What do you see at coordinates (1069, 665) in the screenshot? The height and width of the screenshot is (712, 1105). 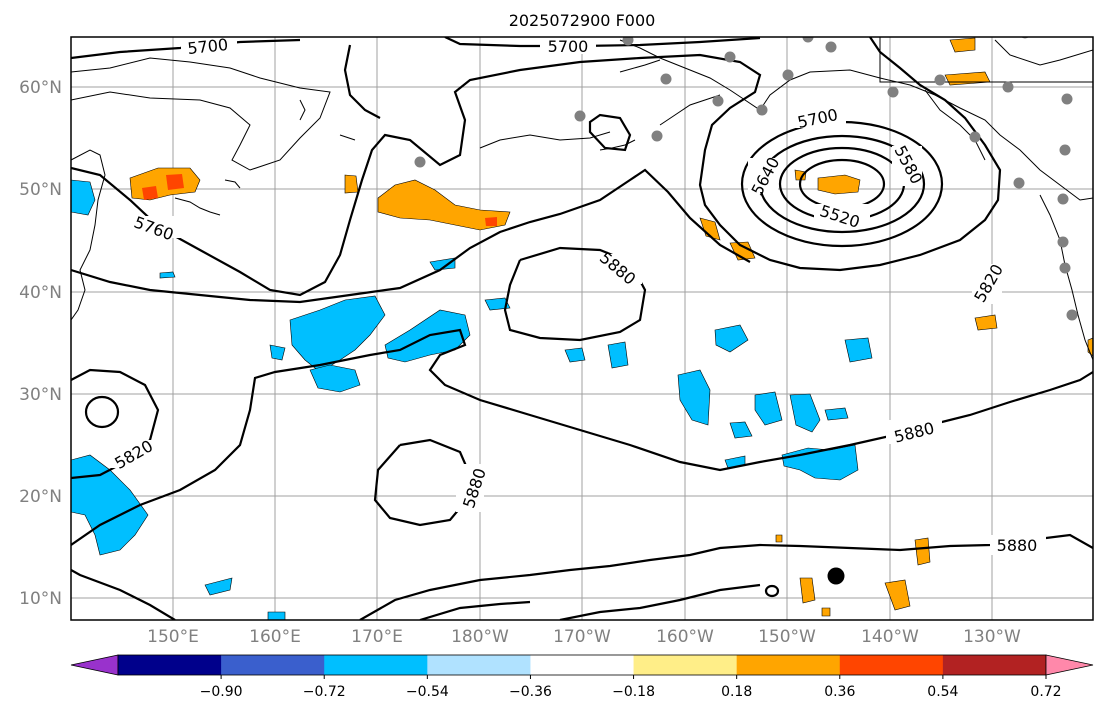 I see `colorbar-right-arrow` at bounding box center [1069, 665].